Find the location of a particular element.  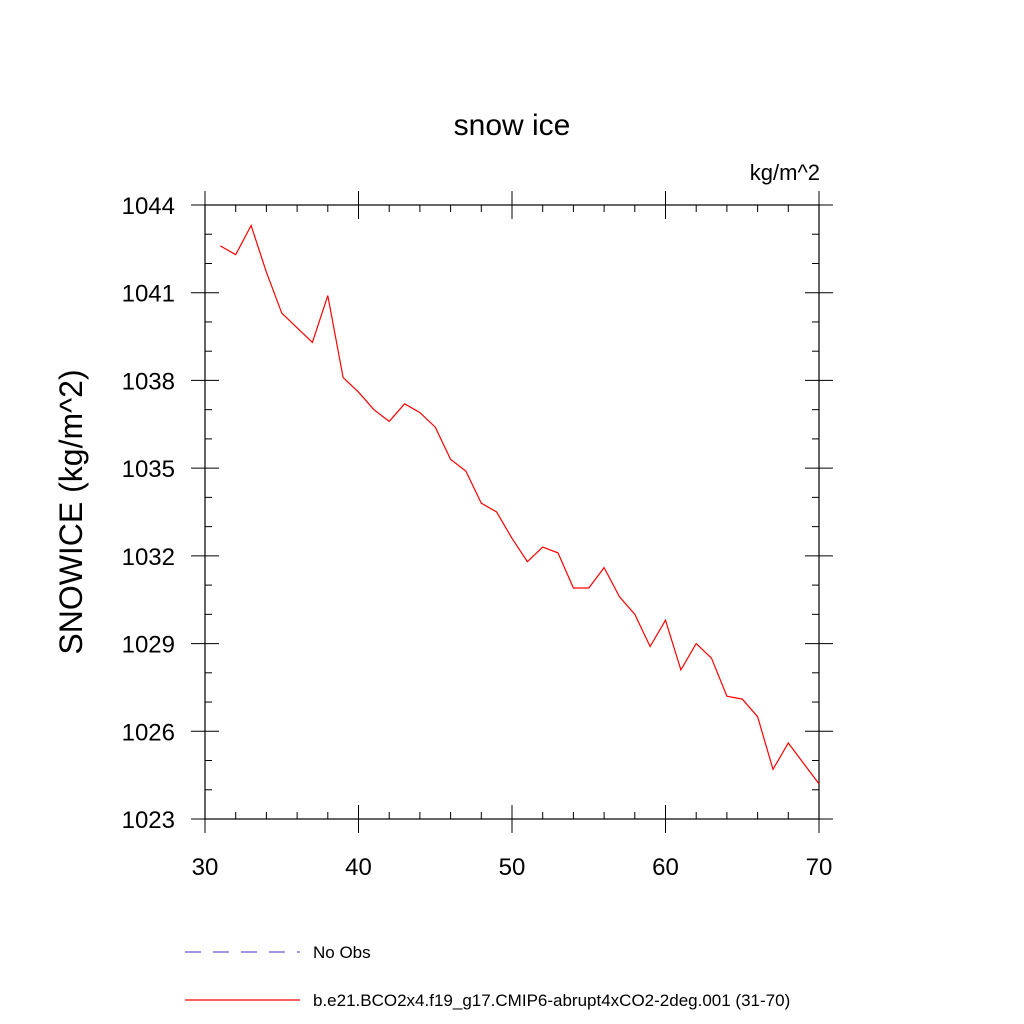

chart-title: snow ice is located at coordinates (512, 125).